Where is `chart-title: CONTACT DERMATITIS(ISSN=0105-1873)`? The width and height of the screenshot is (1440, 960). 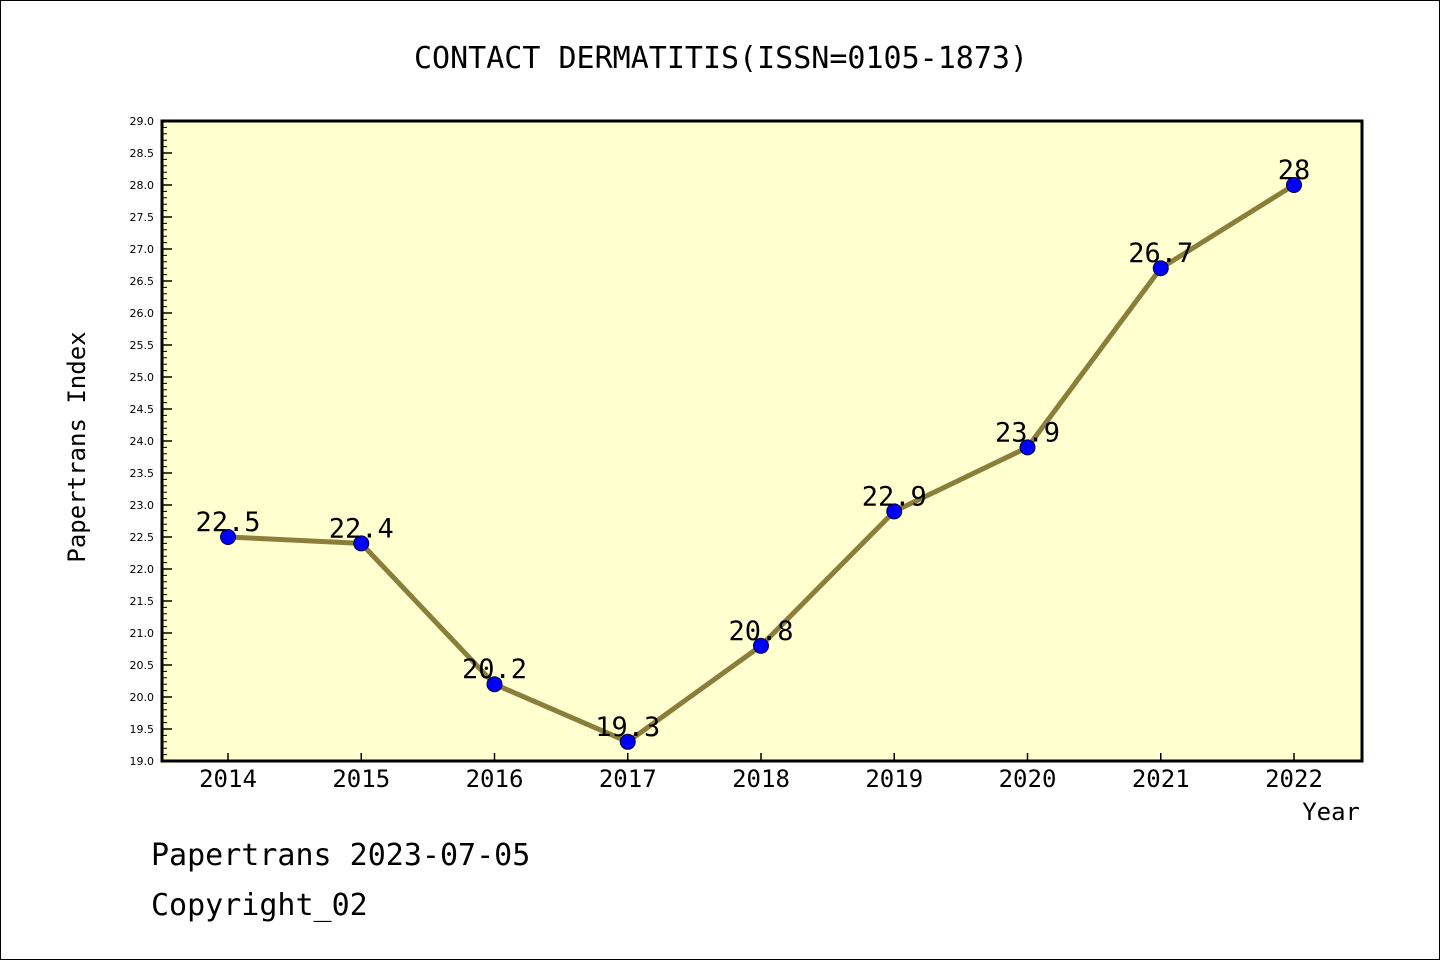
chart-title: CONTACT DERMATITIS(ISSN=0105-1873) is located at coordinates (721, 58).